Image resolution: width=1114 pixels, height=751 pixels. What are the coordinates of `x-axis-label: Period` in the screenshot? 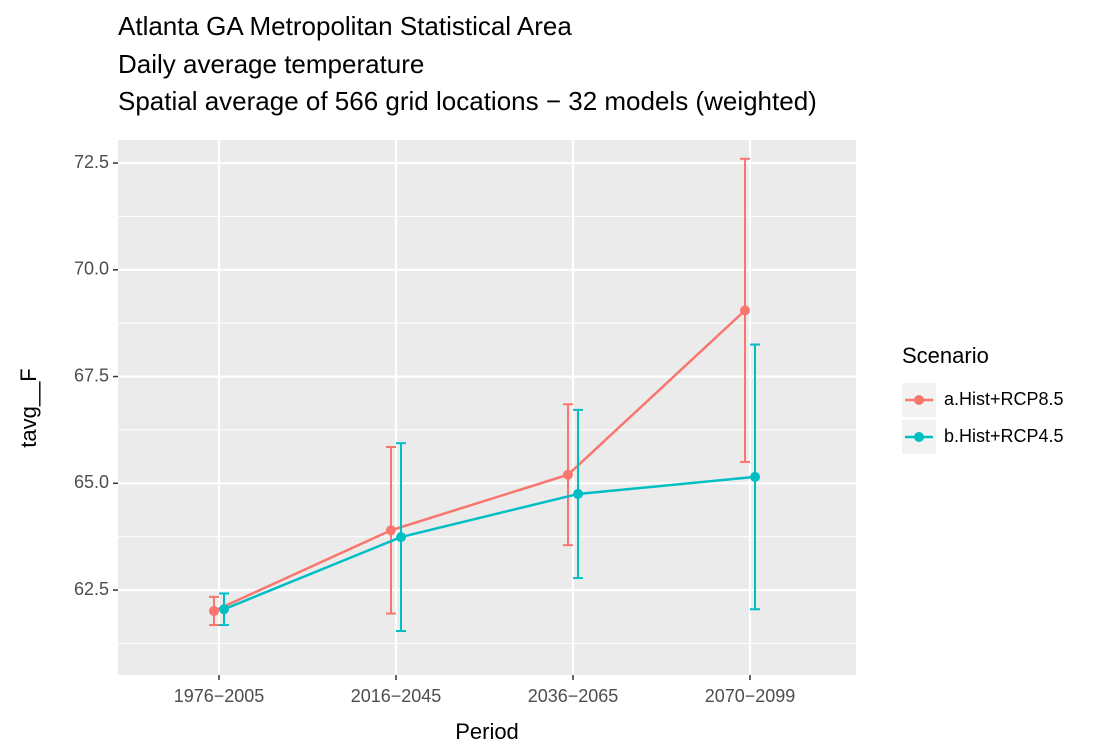 It's located at (487, 731).